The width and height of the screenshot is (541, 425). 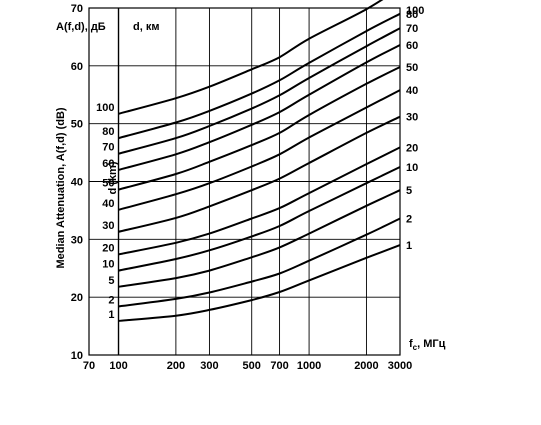 I want to click on x-tick-label: 100, so click(x=118, y=366).